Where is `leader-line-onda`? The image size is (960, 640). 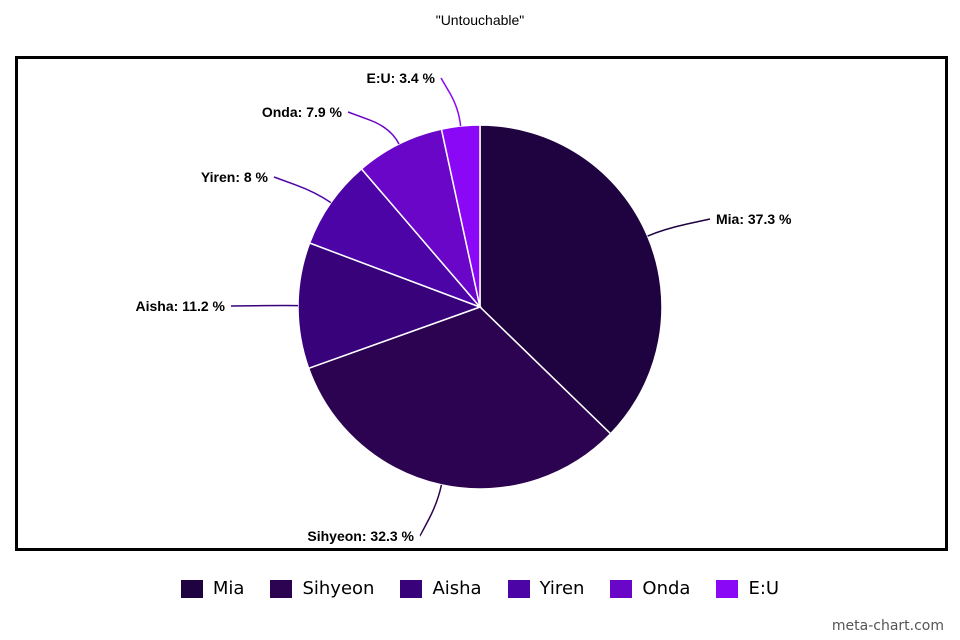 leader-line-onda is located at coordinates (373, 128).